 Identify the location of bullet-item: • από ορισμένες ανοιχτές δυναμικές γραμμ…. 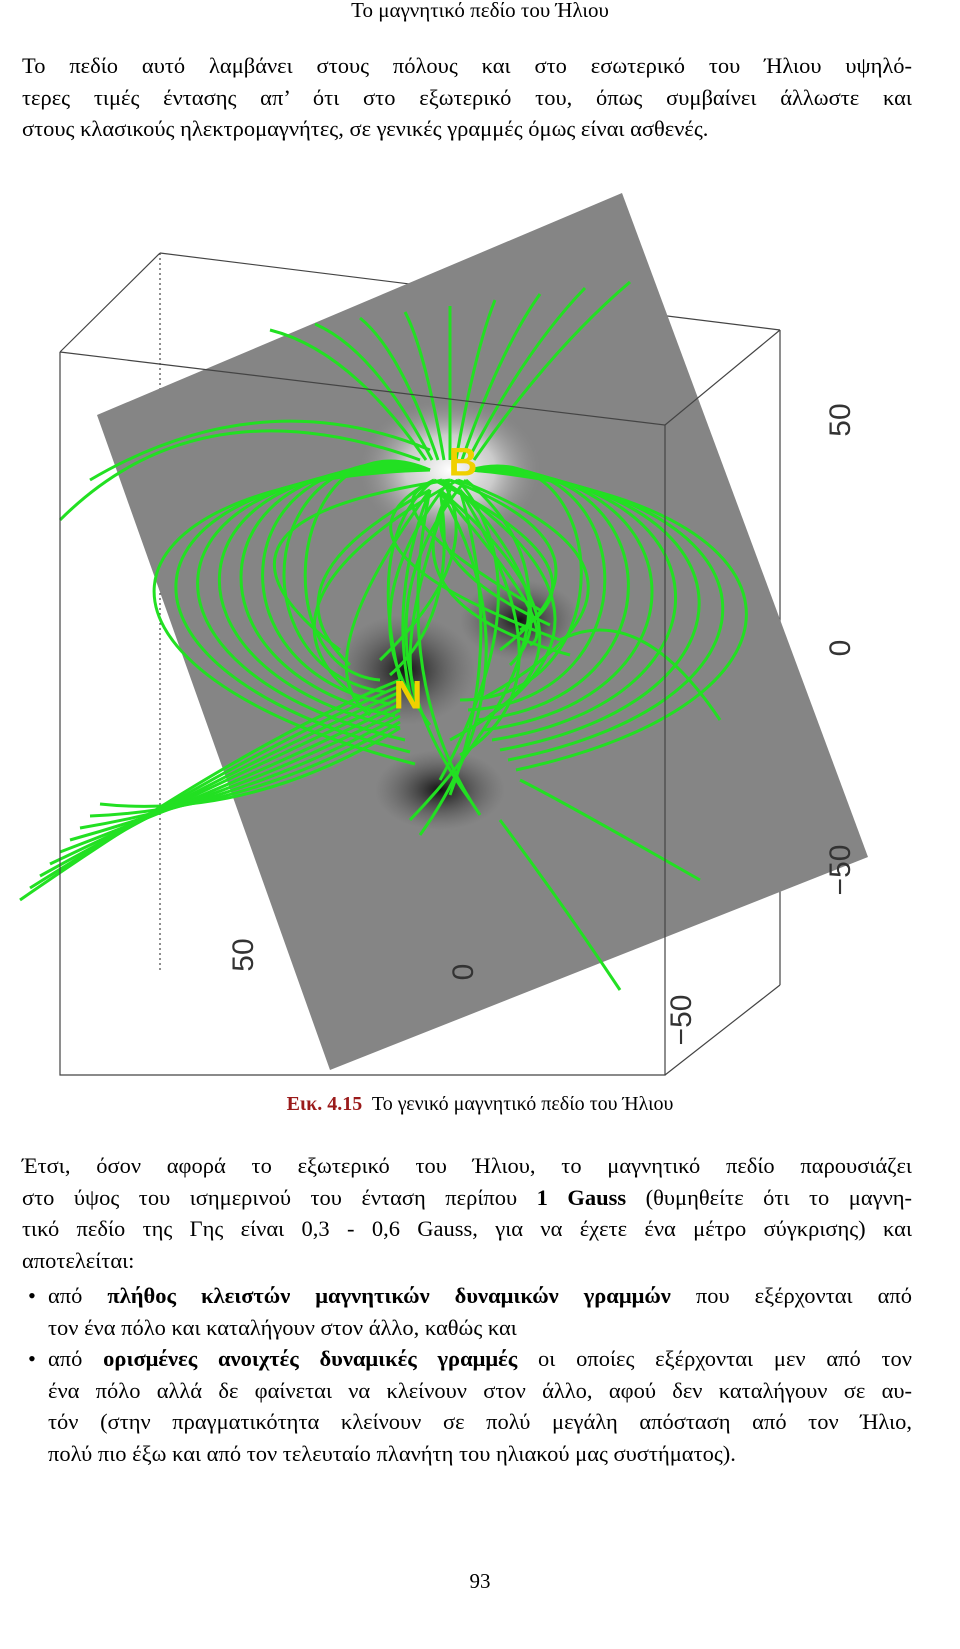
(470, 1406).